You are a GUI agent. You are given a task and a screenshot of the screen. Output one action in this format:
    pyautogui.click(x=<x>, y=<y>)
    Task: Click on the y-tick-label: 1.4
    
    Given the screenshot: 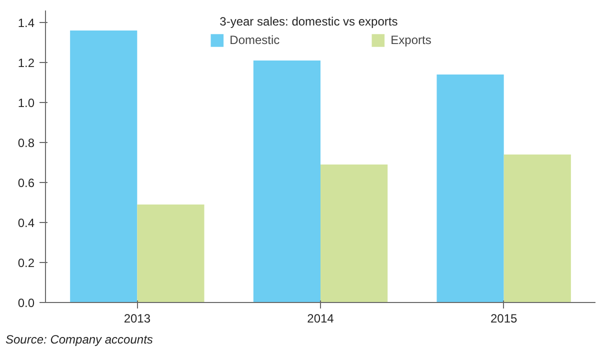 What is the action you would take?
    pyautogui.click(x=26, y=23)
    